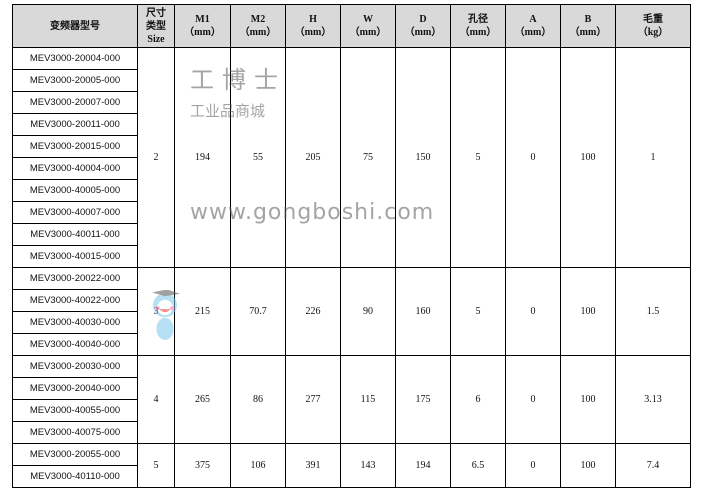 The height and width of the screenshot is (493, 705). I want to click on value-cell: 391, so click(313, 465).